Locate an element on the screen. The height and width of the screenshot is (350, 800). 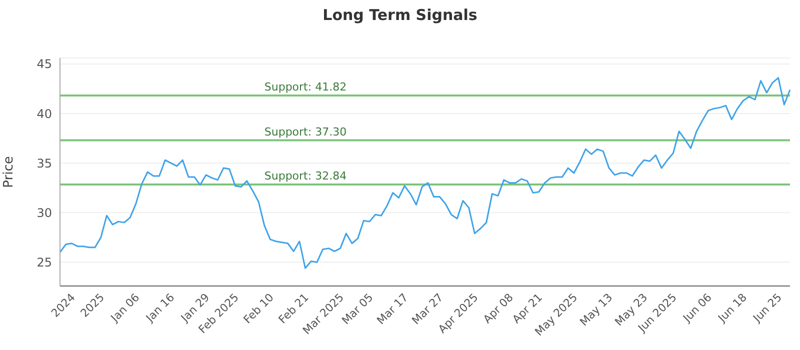
y-tick-label: 30 is located at coordinates (44, 213).